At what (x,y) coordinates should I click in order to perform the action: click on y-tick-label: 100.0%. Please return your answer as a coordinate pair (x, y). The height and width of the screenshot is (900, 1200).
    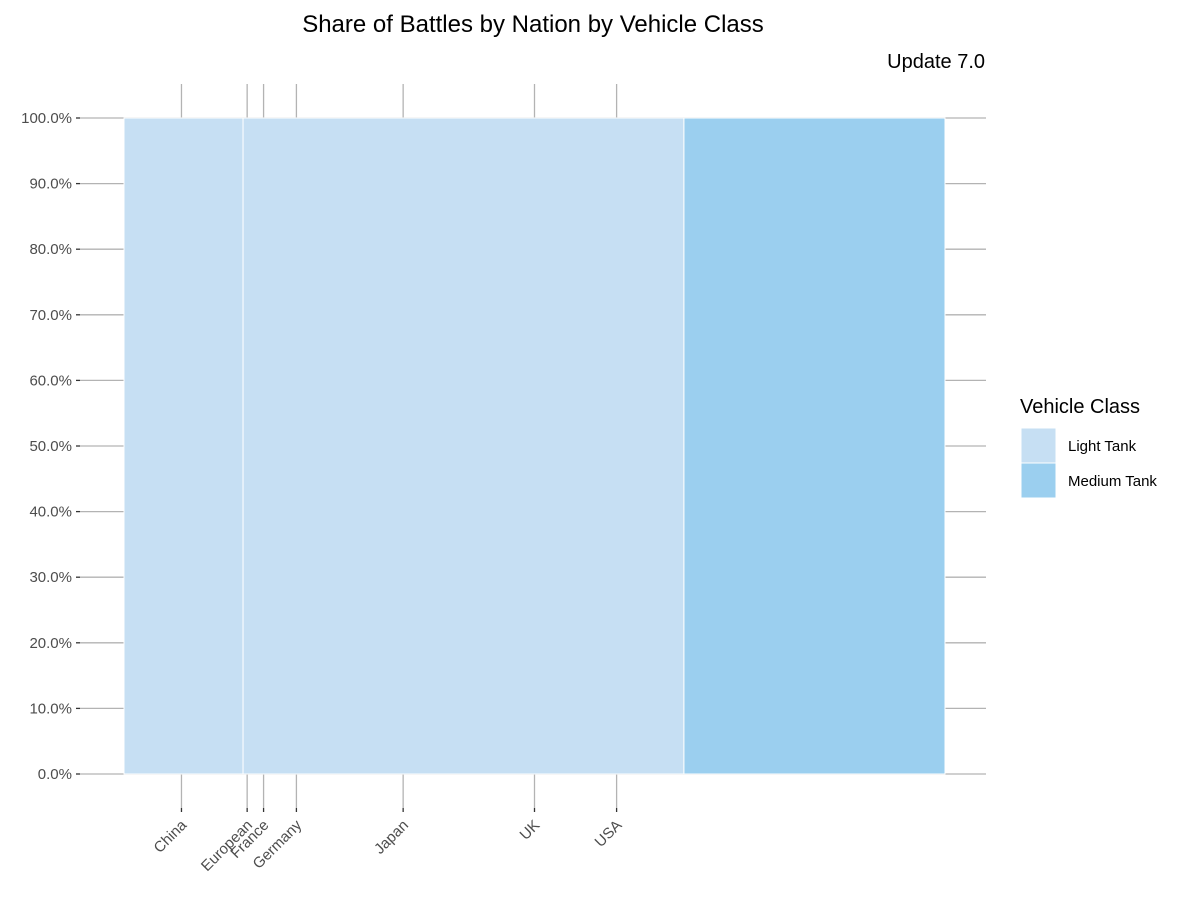
    Looking at the image, I should click on (46, 118).